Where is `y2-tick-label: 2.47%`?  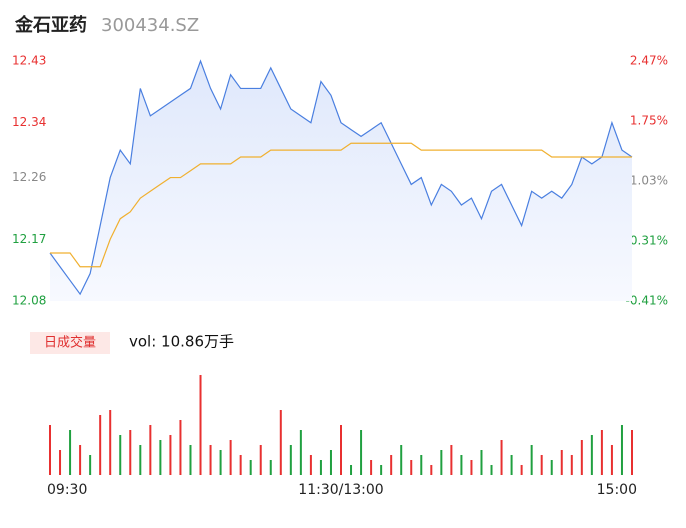
y2-tick-label: 2.47% is located at coordinates (649, 61).